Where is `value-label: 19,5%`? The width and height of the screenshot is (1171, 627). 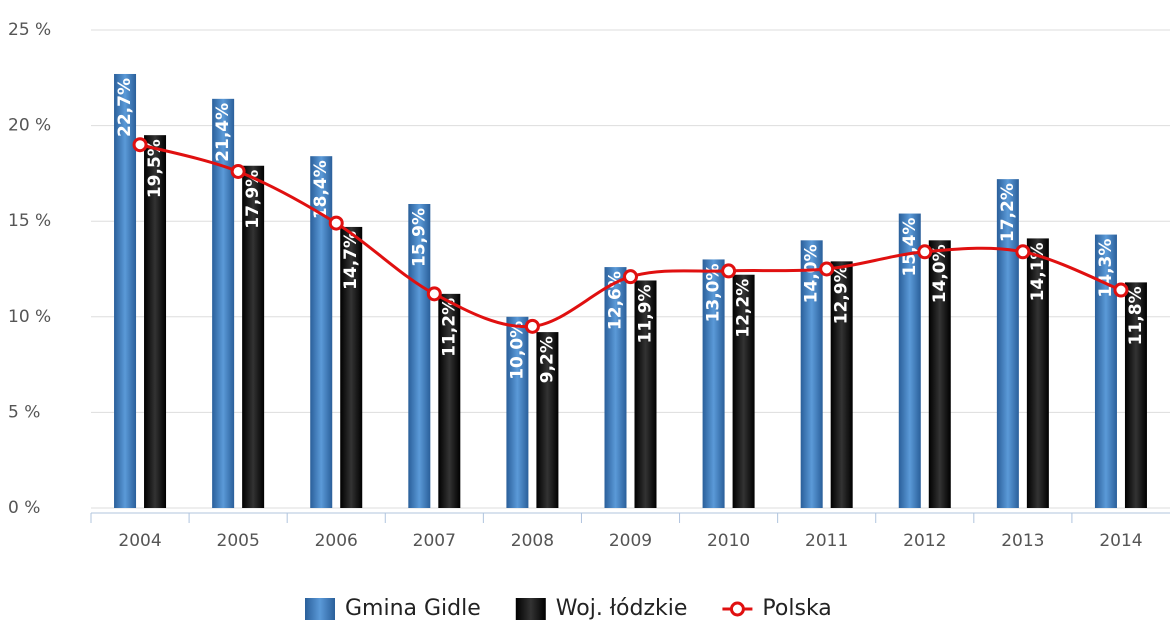
value-label: 19,5% is located at coordinates (155, 168).